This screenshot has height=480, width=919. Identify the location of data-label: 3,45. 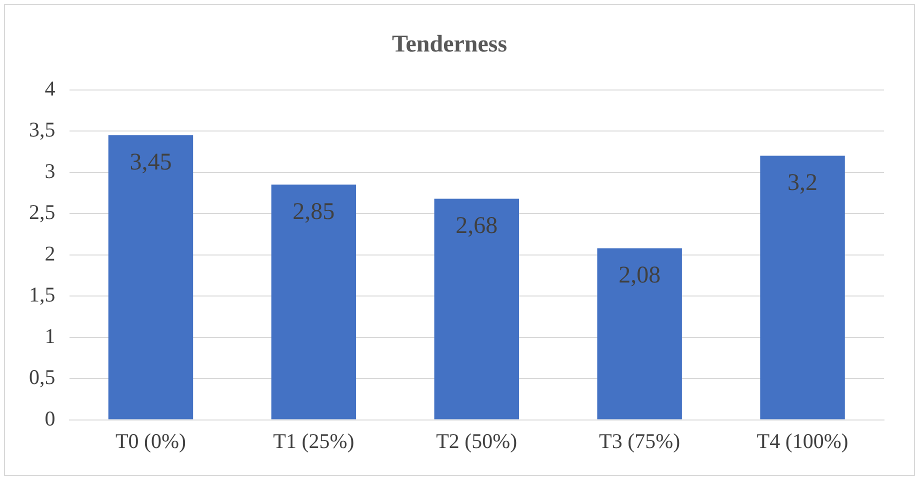
(151, 162).